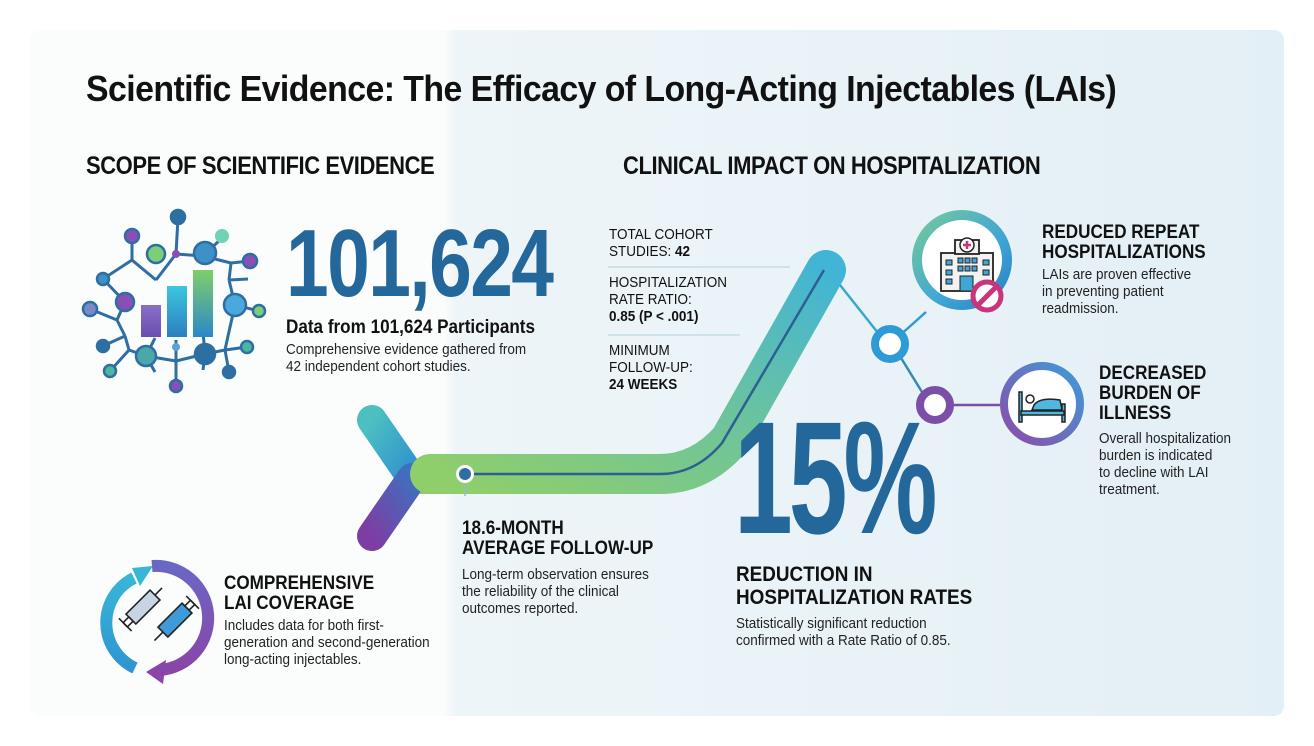 Image resolution: width=1314 pixels, height=746 pixels. Describe the element at coordinates (835, 477) in the screenshot. I see `reduction-big-number: 15%` at that location.